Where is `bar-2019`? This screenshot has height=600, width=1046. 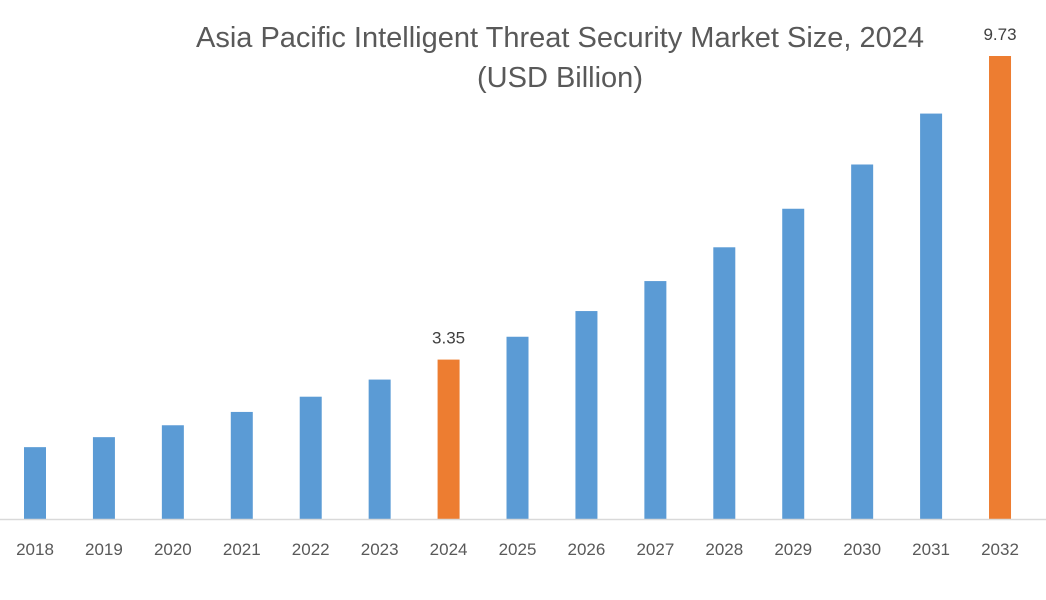 bar-2019 is located at coordinates (103, 478).